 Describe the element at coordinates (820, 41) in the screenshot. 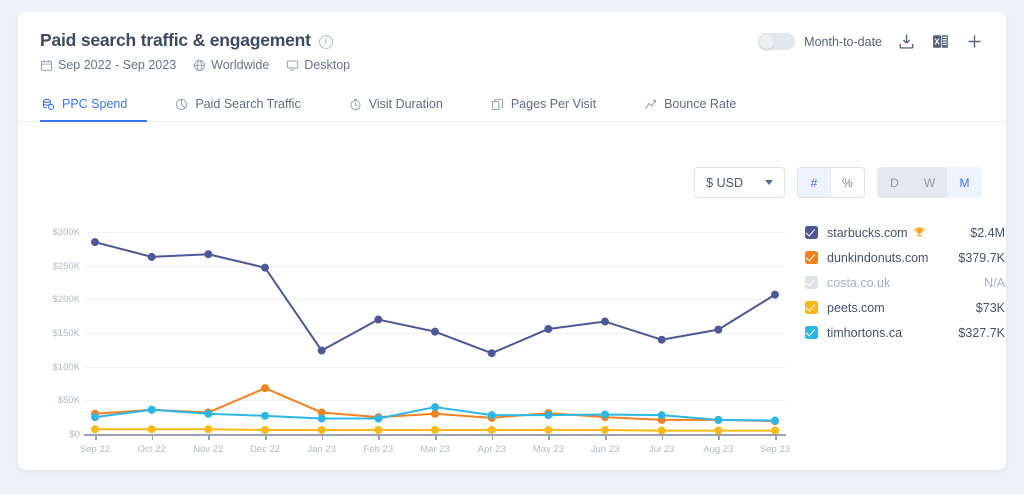

I see `month-to-date-toggle-wrap: Month-to-date` at that location.